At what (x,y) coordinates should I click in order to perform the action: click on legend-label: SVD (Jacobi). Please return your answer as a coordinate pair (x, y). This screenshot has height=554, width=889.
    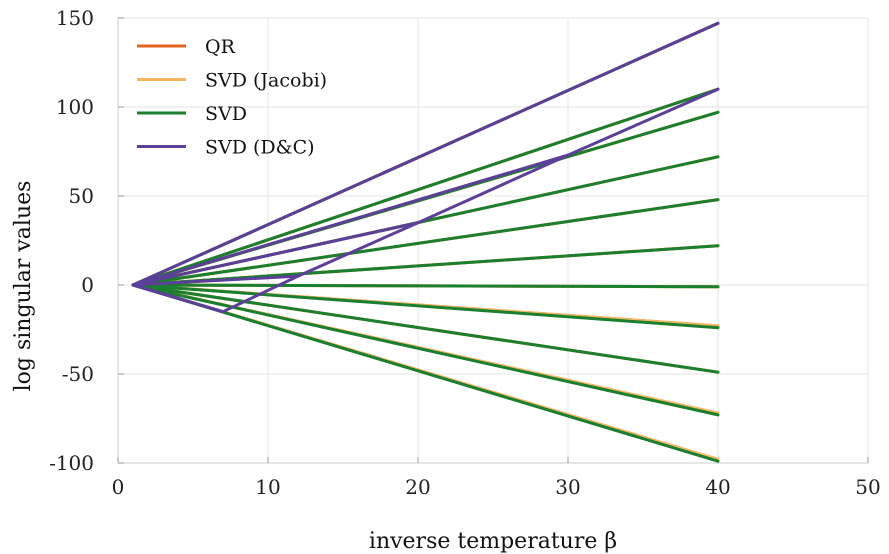
    Looking at the image, I should click on (266, 81).